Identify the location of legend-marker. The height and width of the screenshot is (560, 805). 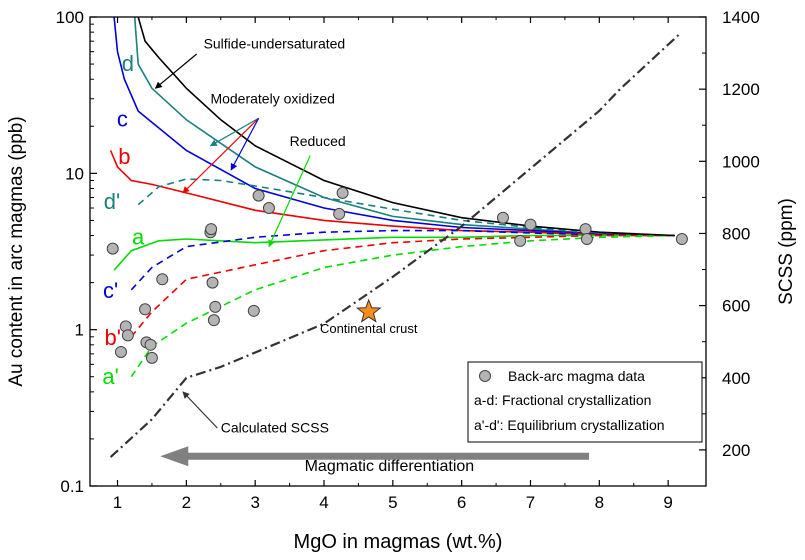
(485, 376).